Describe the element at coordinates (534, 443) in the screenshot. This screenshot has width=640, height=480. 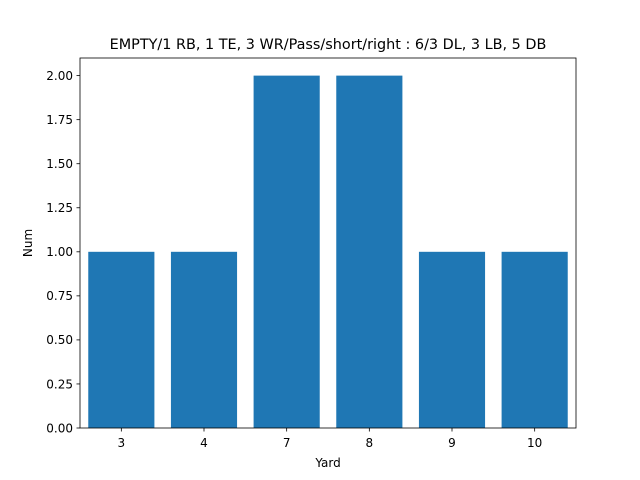
I see `x-tick-label: 10` at that location.